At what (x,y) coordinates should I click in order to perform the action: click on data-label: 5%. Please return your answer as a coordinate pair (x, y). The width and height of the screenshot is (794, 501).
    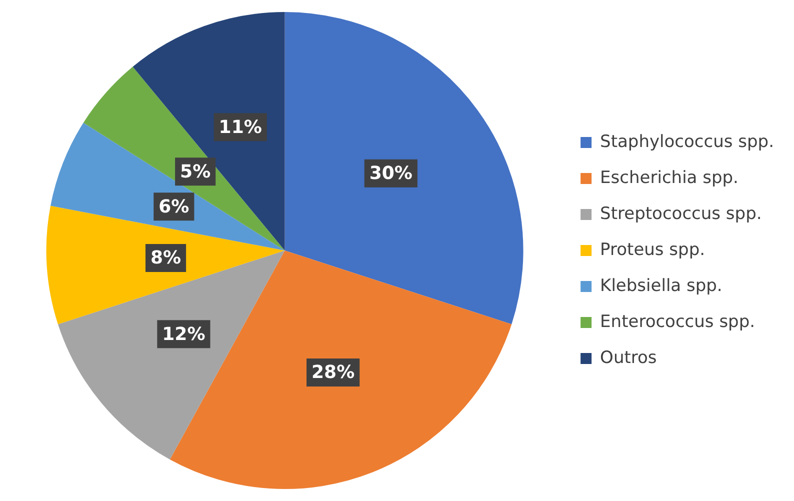
    Looking at the image, I should click on (195, 171).